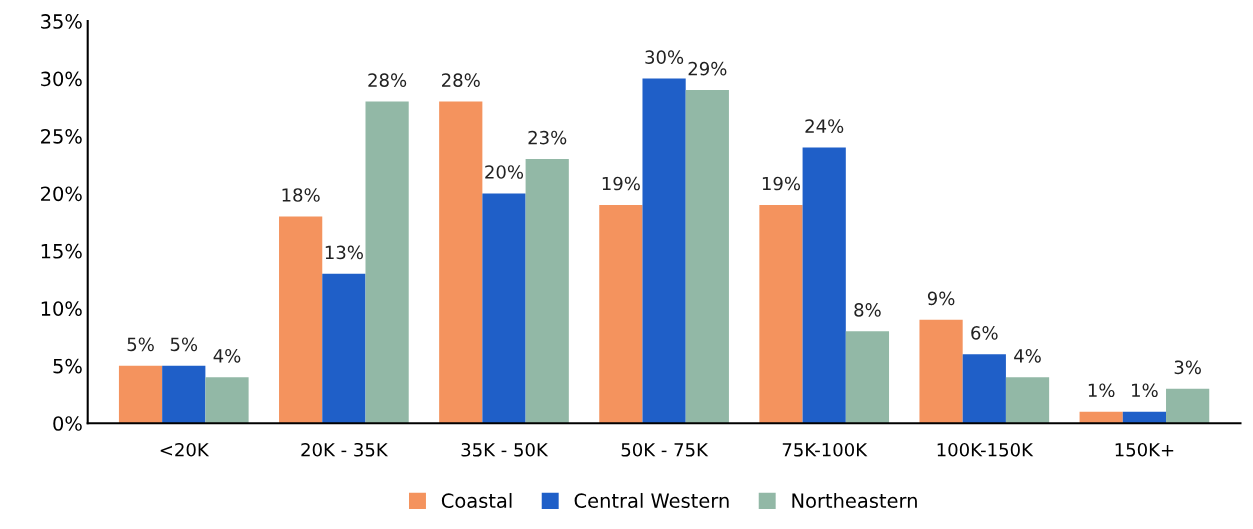 The image size is (1253, 529). Describe the element at coordinates (61, 251) in the screenshot. I see `y-tick-label: 15%` at that location.